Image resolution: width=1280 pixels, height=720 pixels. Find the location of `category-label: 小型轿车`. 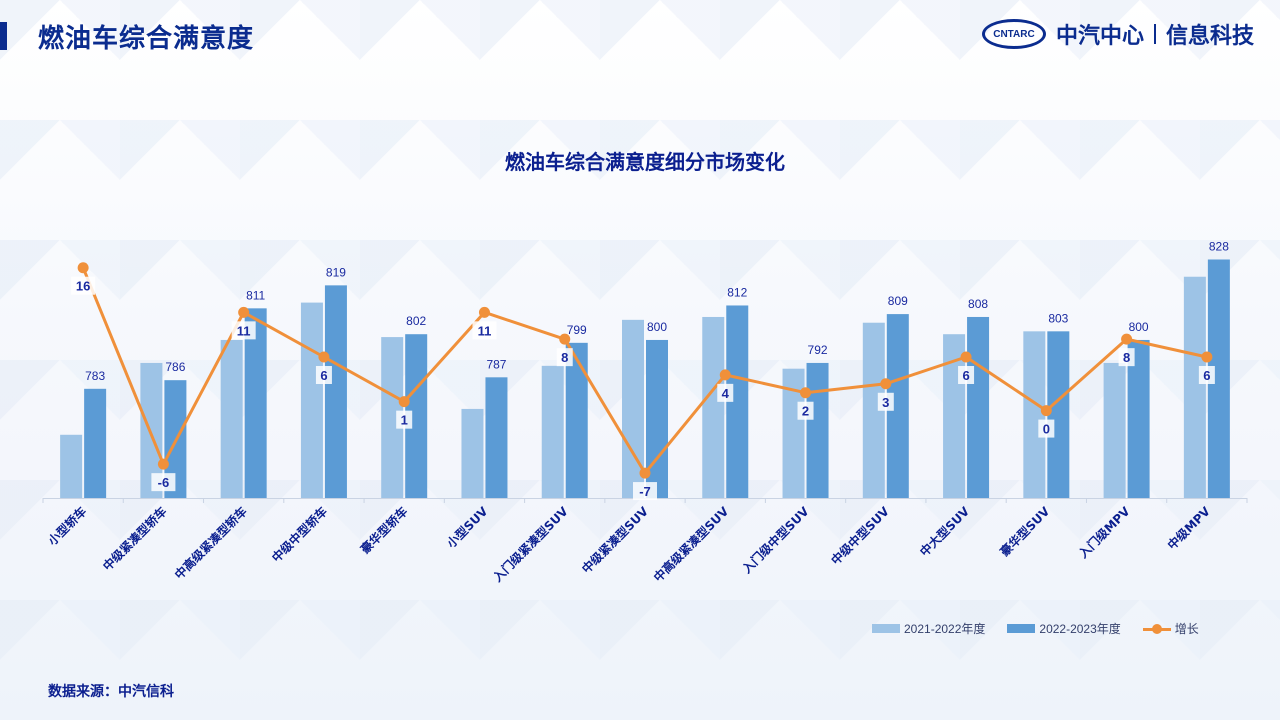

category-label: 小型轿车 is located at coordinates (67, 526).